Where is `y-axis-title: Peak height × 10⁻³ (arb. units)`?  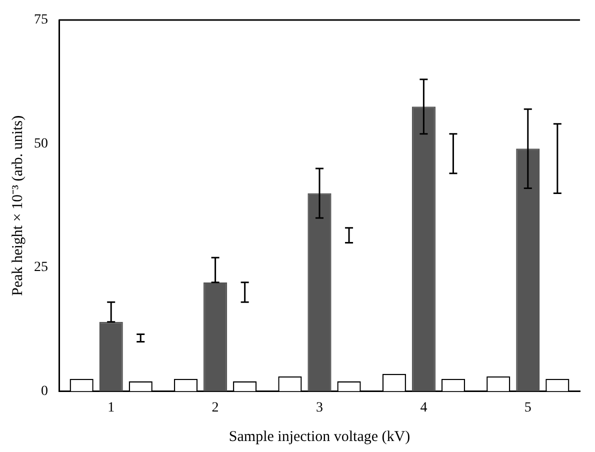 y-axis-title: Peak height × 10⁻³ (arb. units) is located at coordinates (18, 205).